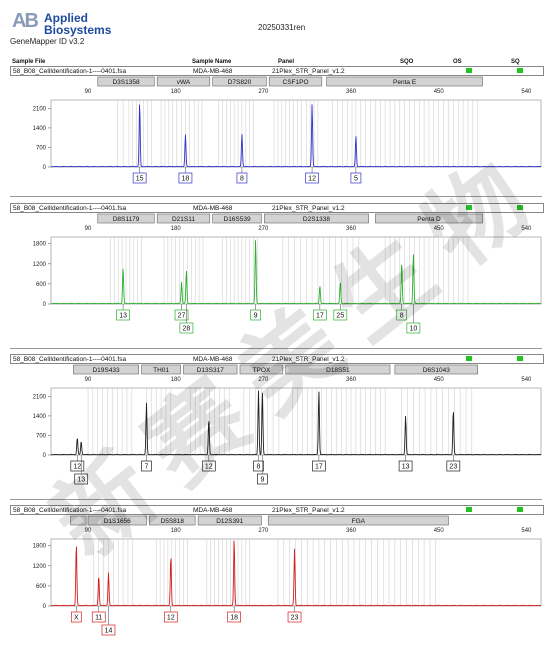 The width and height of the screenshot is (557, 665). I want to click on x-tick-label: 270, so click(263, 92).